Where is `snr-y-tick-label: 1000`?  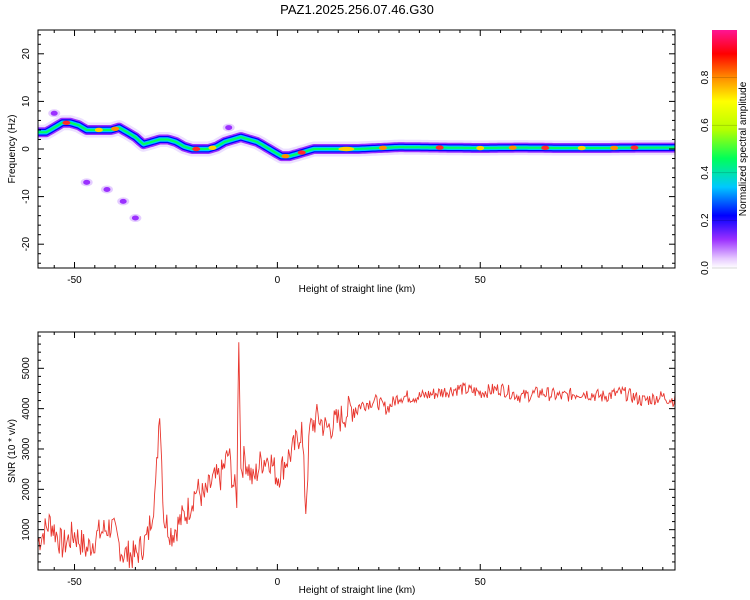
snr-y-tick-label: 1000 is located at coordinates (26, 529).